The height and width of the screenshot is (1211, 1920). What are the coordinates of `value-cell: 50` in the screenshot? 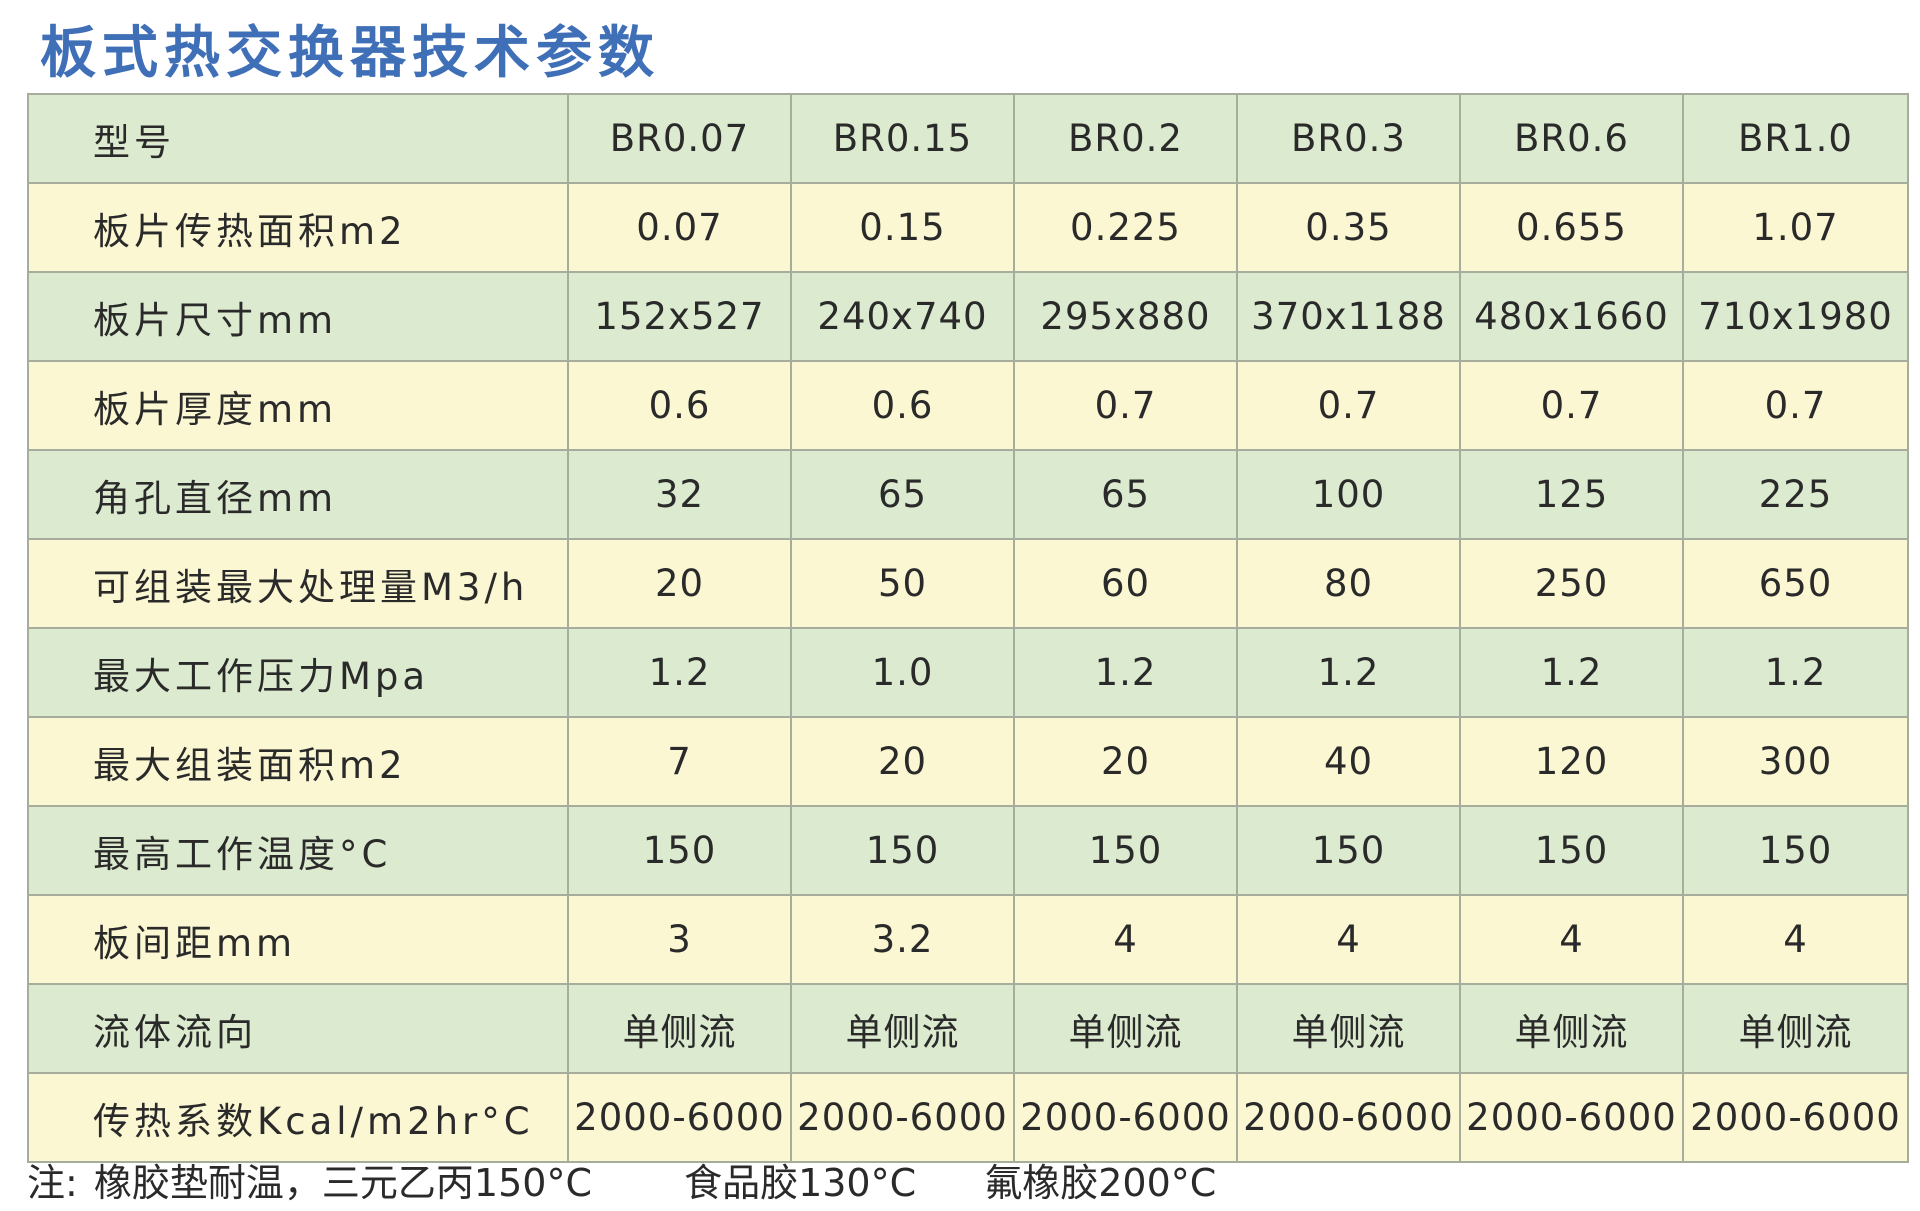 It's located at (902, 583).